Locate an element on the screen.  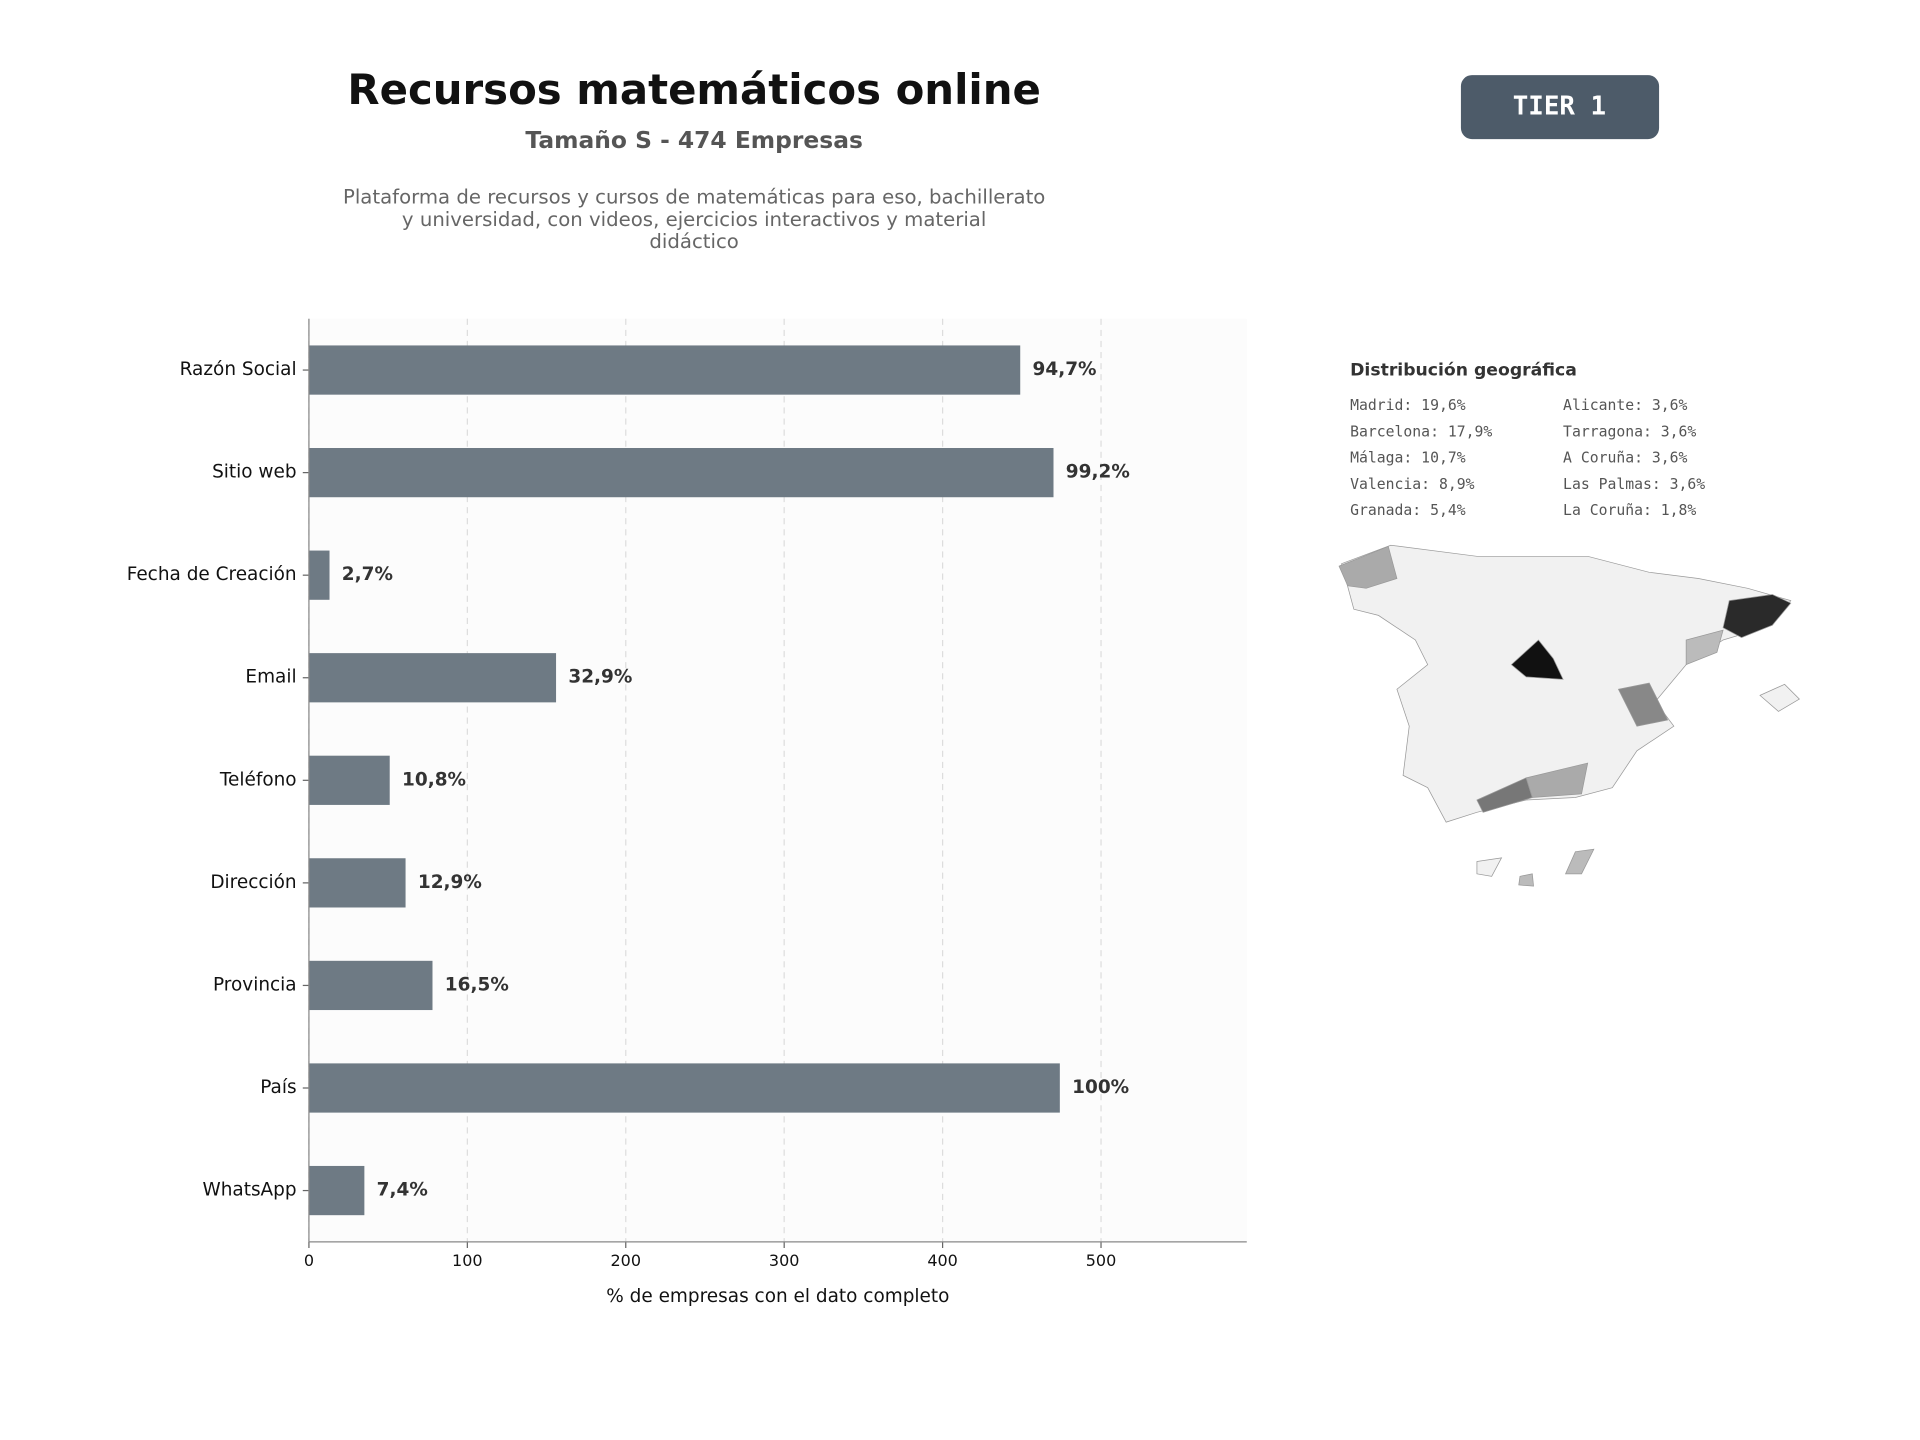
geo-item: Madrid: 19,6% is located at coordinates (1408, 405).